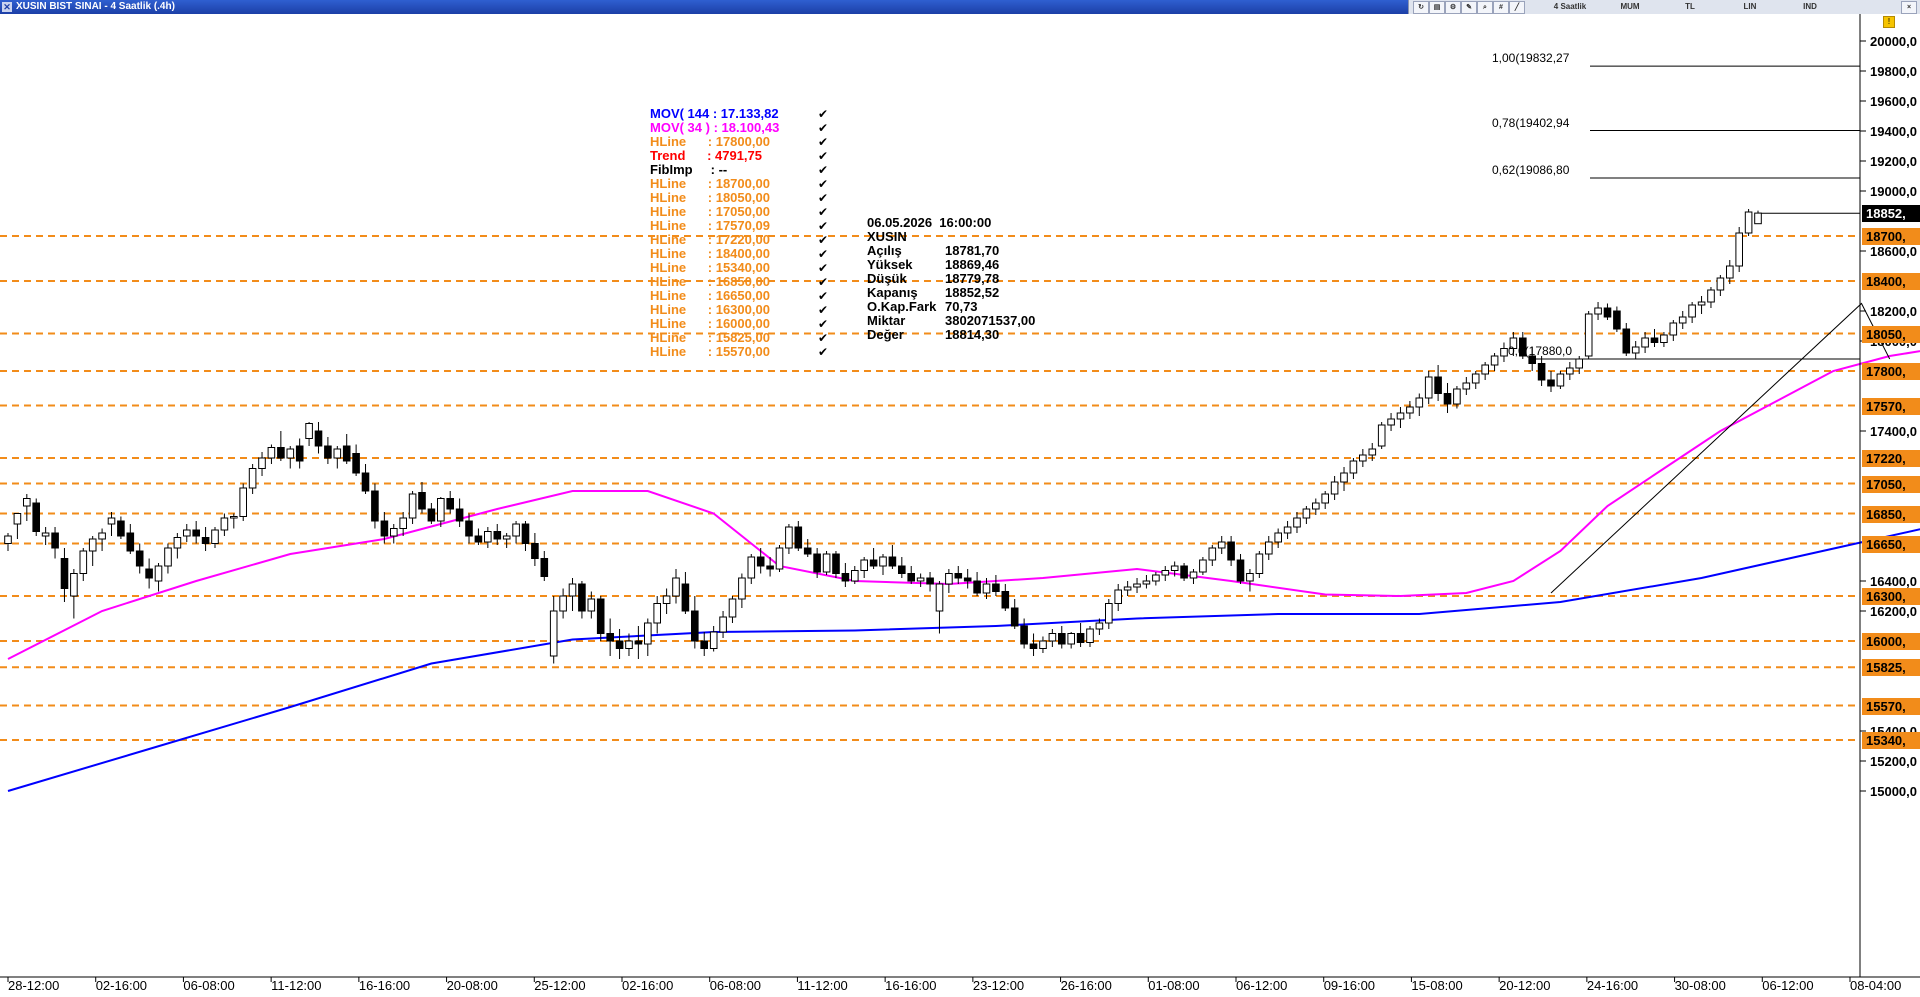 The width and height of the screenshot is (1920, 997). I want to click on legend-entry: HLine : 15570,00, so click(710, 351).